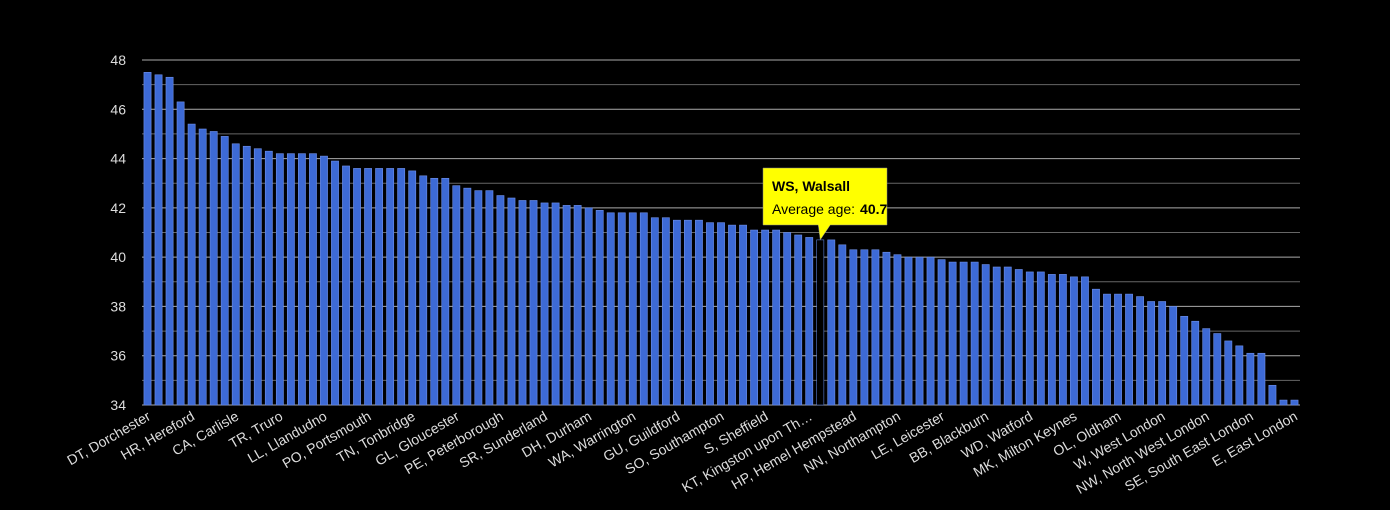 This screenshot has width=1390, height=510. I want to click on tooltip: WS, Walsall Average age: 40.7, so click(825, 204).